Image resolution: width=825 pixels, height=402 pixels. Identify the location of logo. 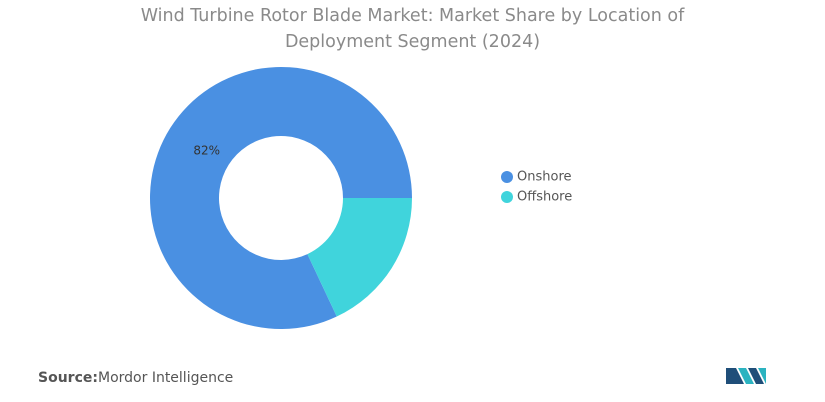
(746, 376).